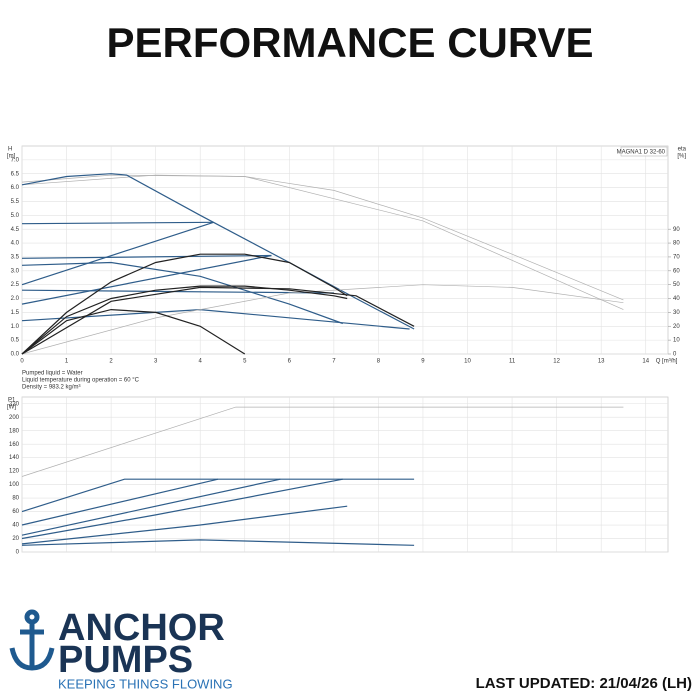 The height and width of the screenshot is (700, 700). What do you see at coordinates (14, 418) in the screenshot?
I see `y-tick-label: 200` at bounding box center [14, 418].